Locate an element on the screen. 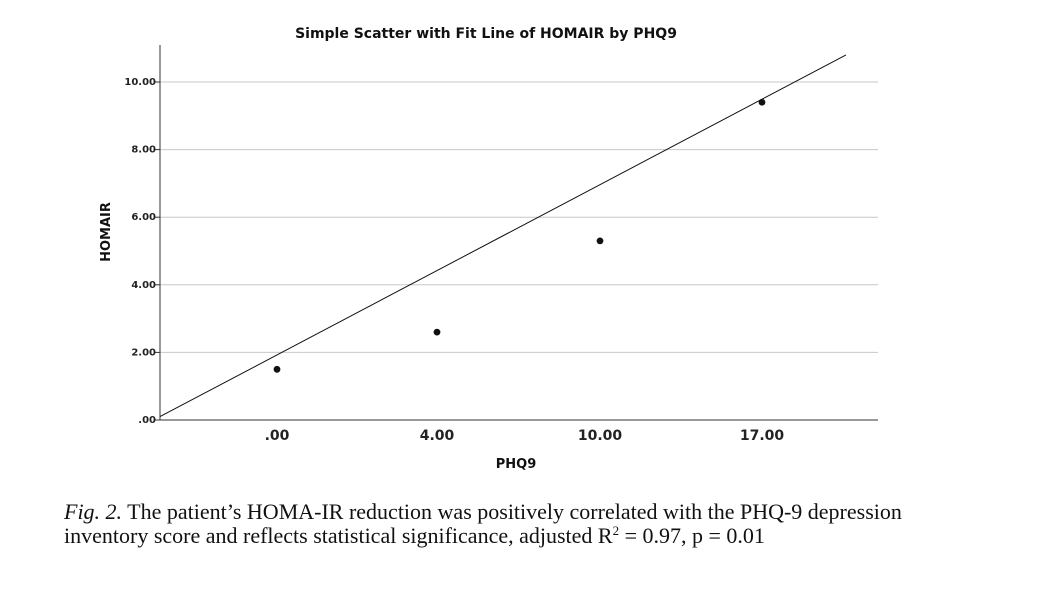 Image resolution: width=1051 pixels, height=591 pixels. y-tick-label-3: 6.00 is located at coordinates (143, 217).